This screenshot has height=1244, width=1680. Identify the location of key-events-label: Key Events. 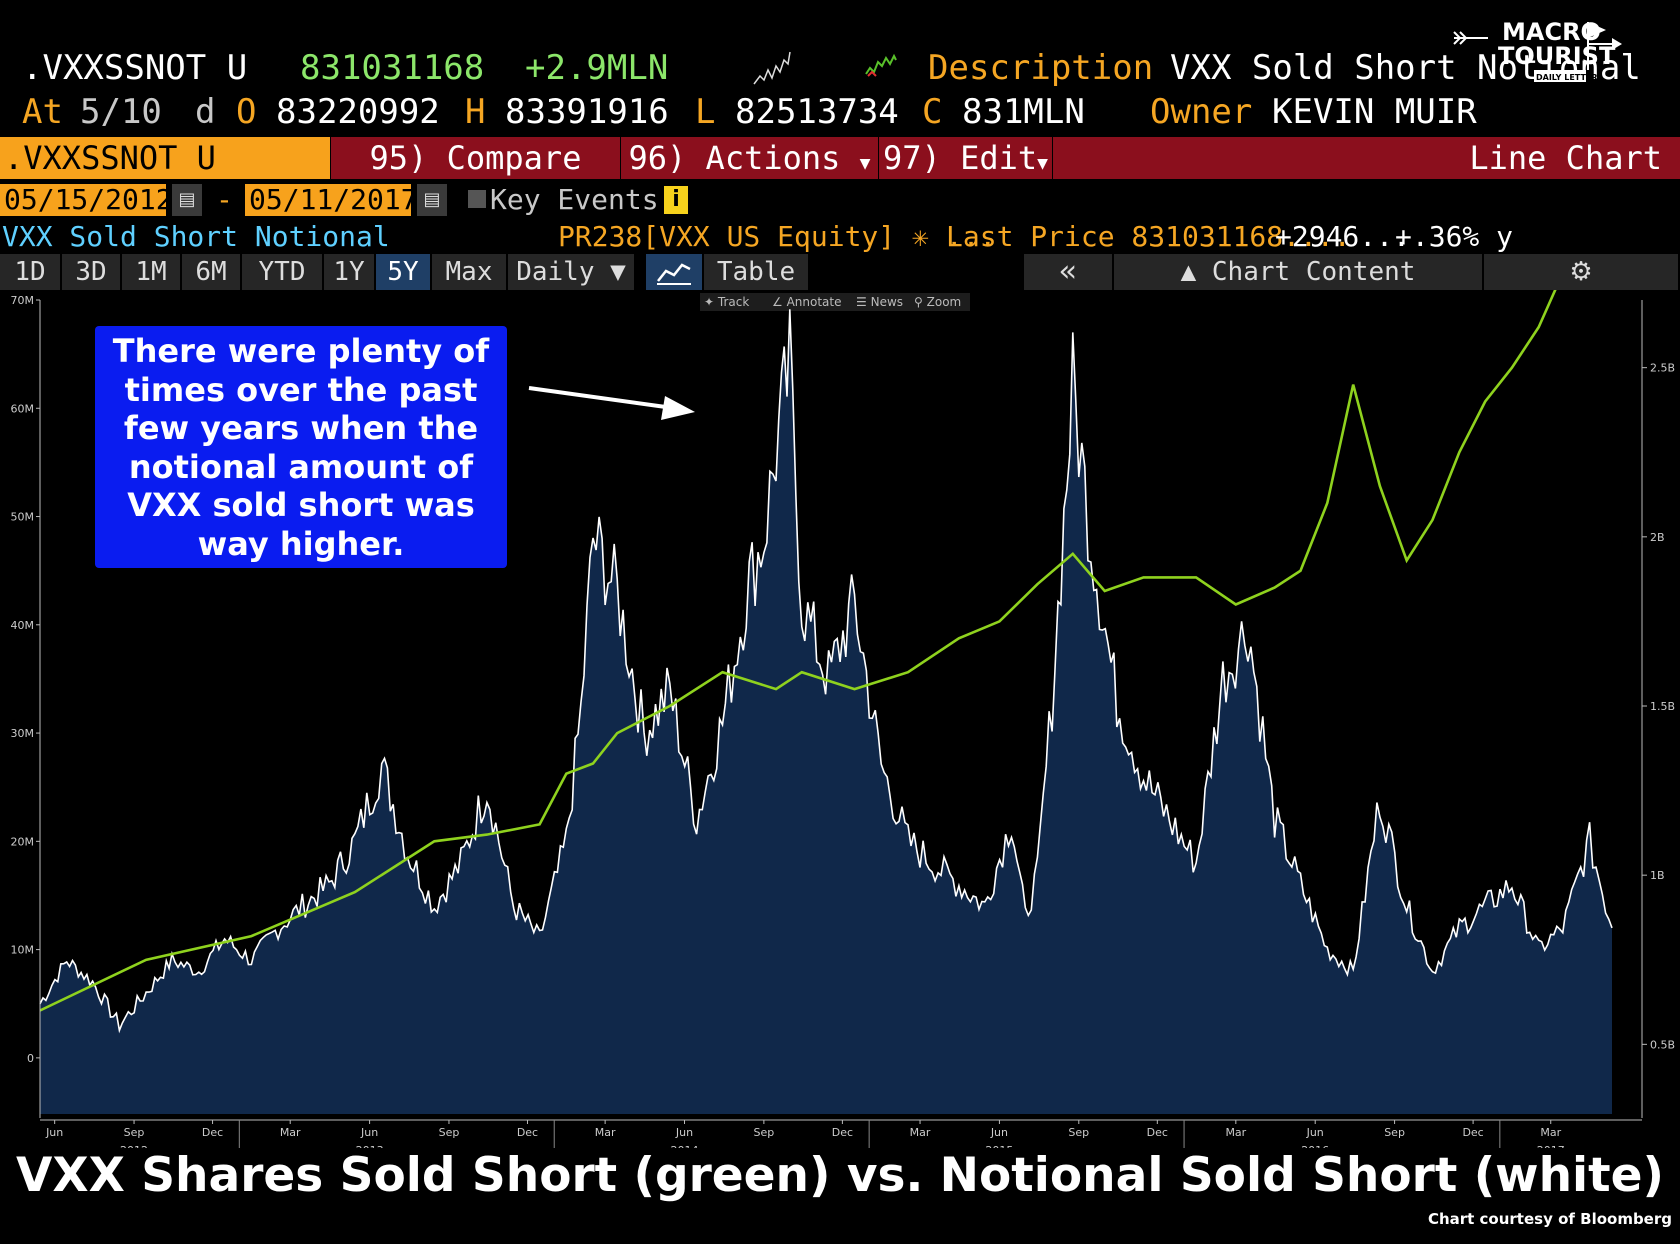
(574, 199).